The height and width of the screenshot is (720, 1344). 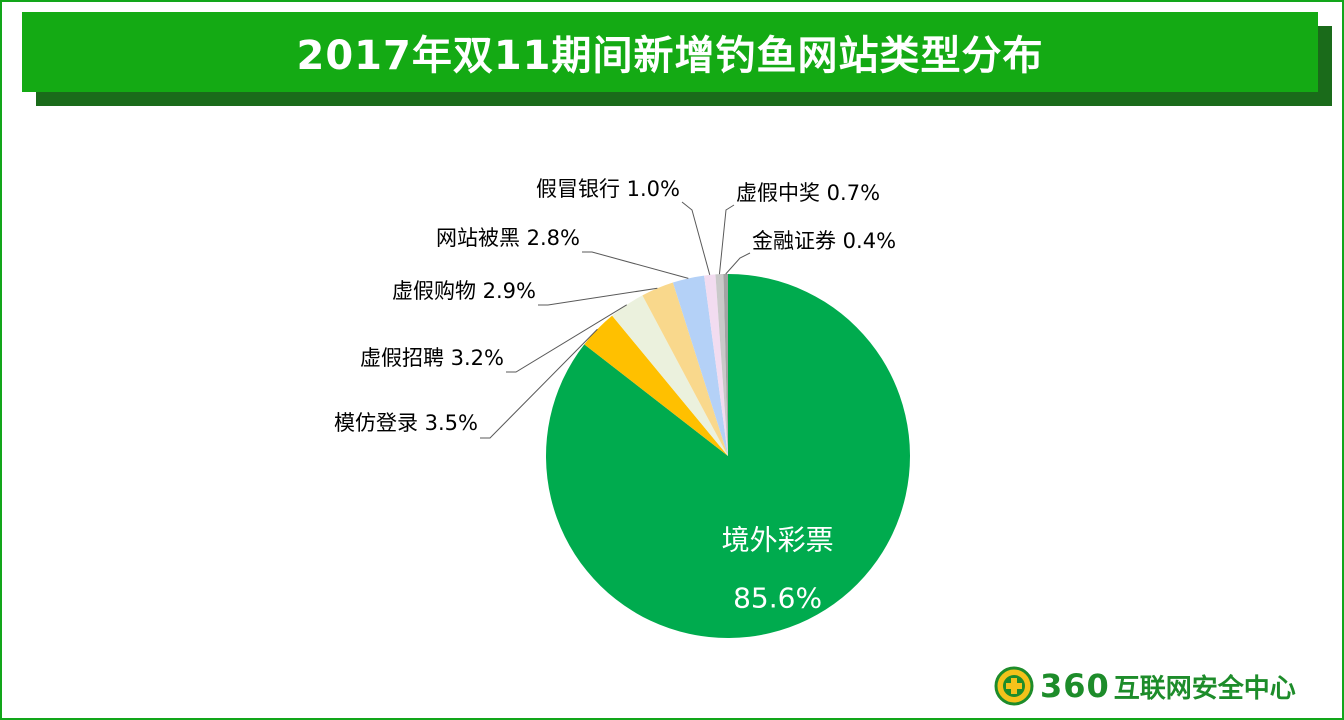 What do you see at coordinates (778, 539) in the screenshot?
I see `slice-label-name: 境外彩票` at bounding box center [778, 539].